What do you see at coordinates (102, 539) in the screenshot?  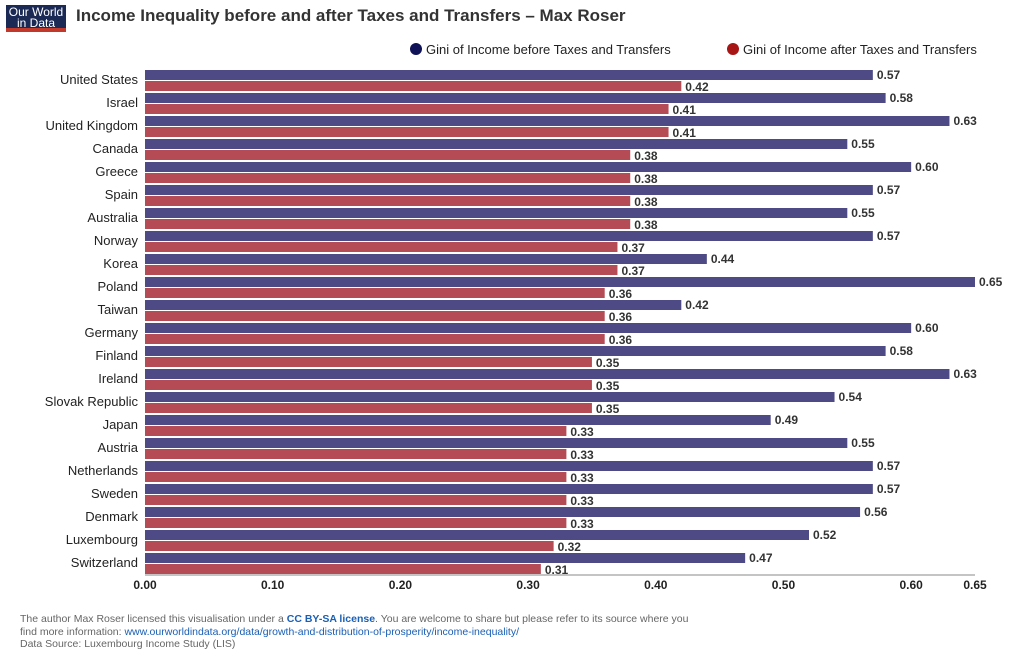 I see `category-label: Luxembourg` at bounding box center [102, 539].